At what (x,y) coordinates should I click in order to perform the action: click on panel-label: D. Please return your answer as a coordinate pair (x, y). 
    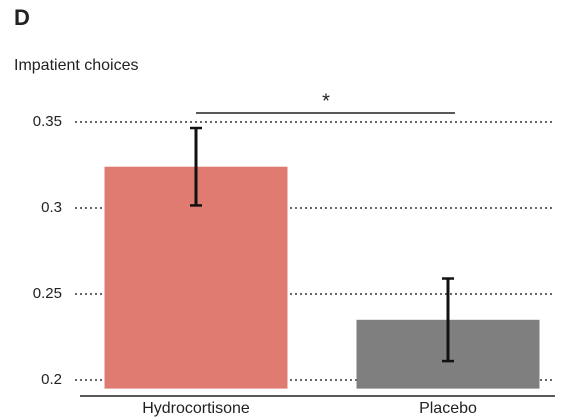
    Looking at the image, I should click on (22, 17).